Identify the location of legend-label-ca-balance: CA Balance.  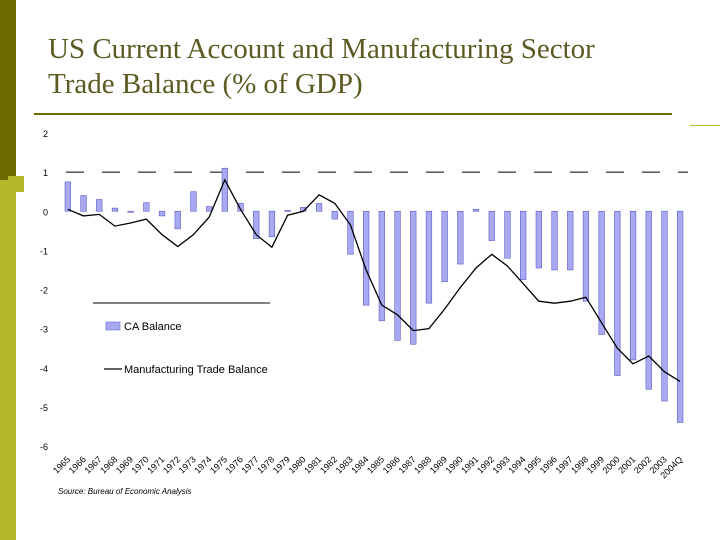
(152, 327).